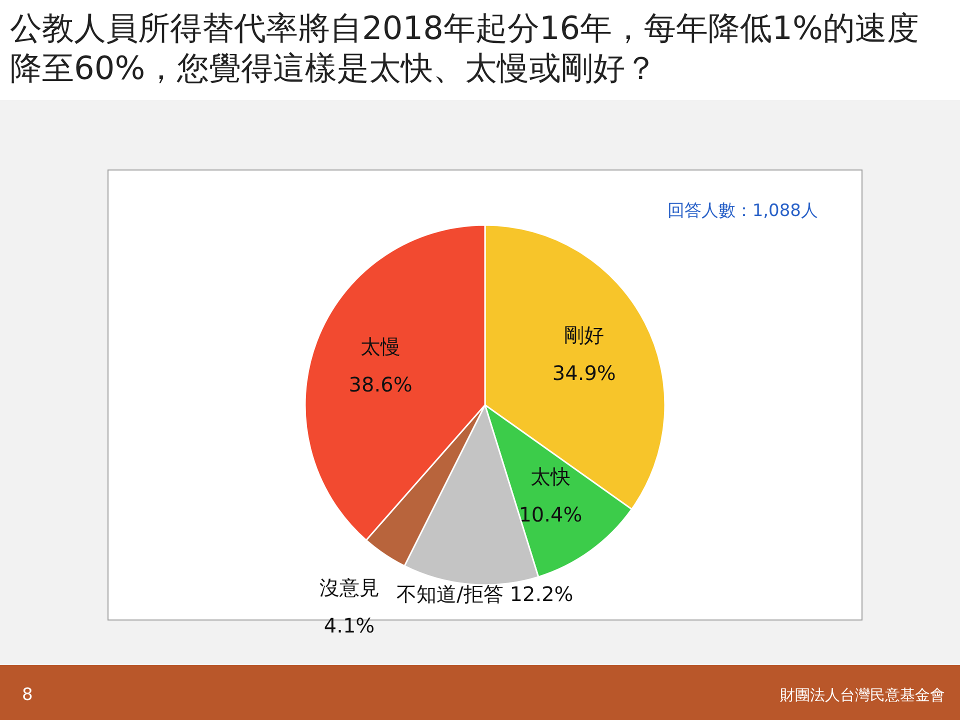  Describe the element at coordinates (584, 372) in the screenshot. I see `data-label: 34.9%` at that location.